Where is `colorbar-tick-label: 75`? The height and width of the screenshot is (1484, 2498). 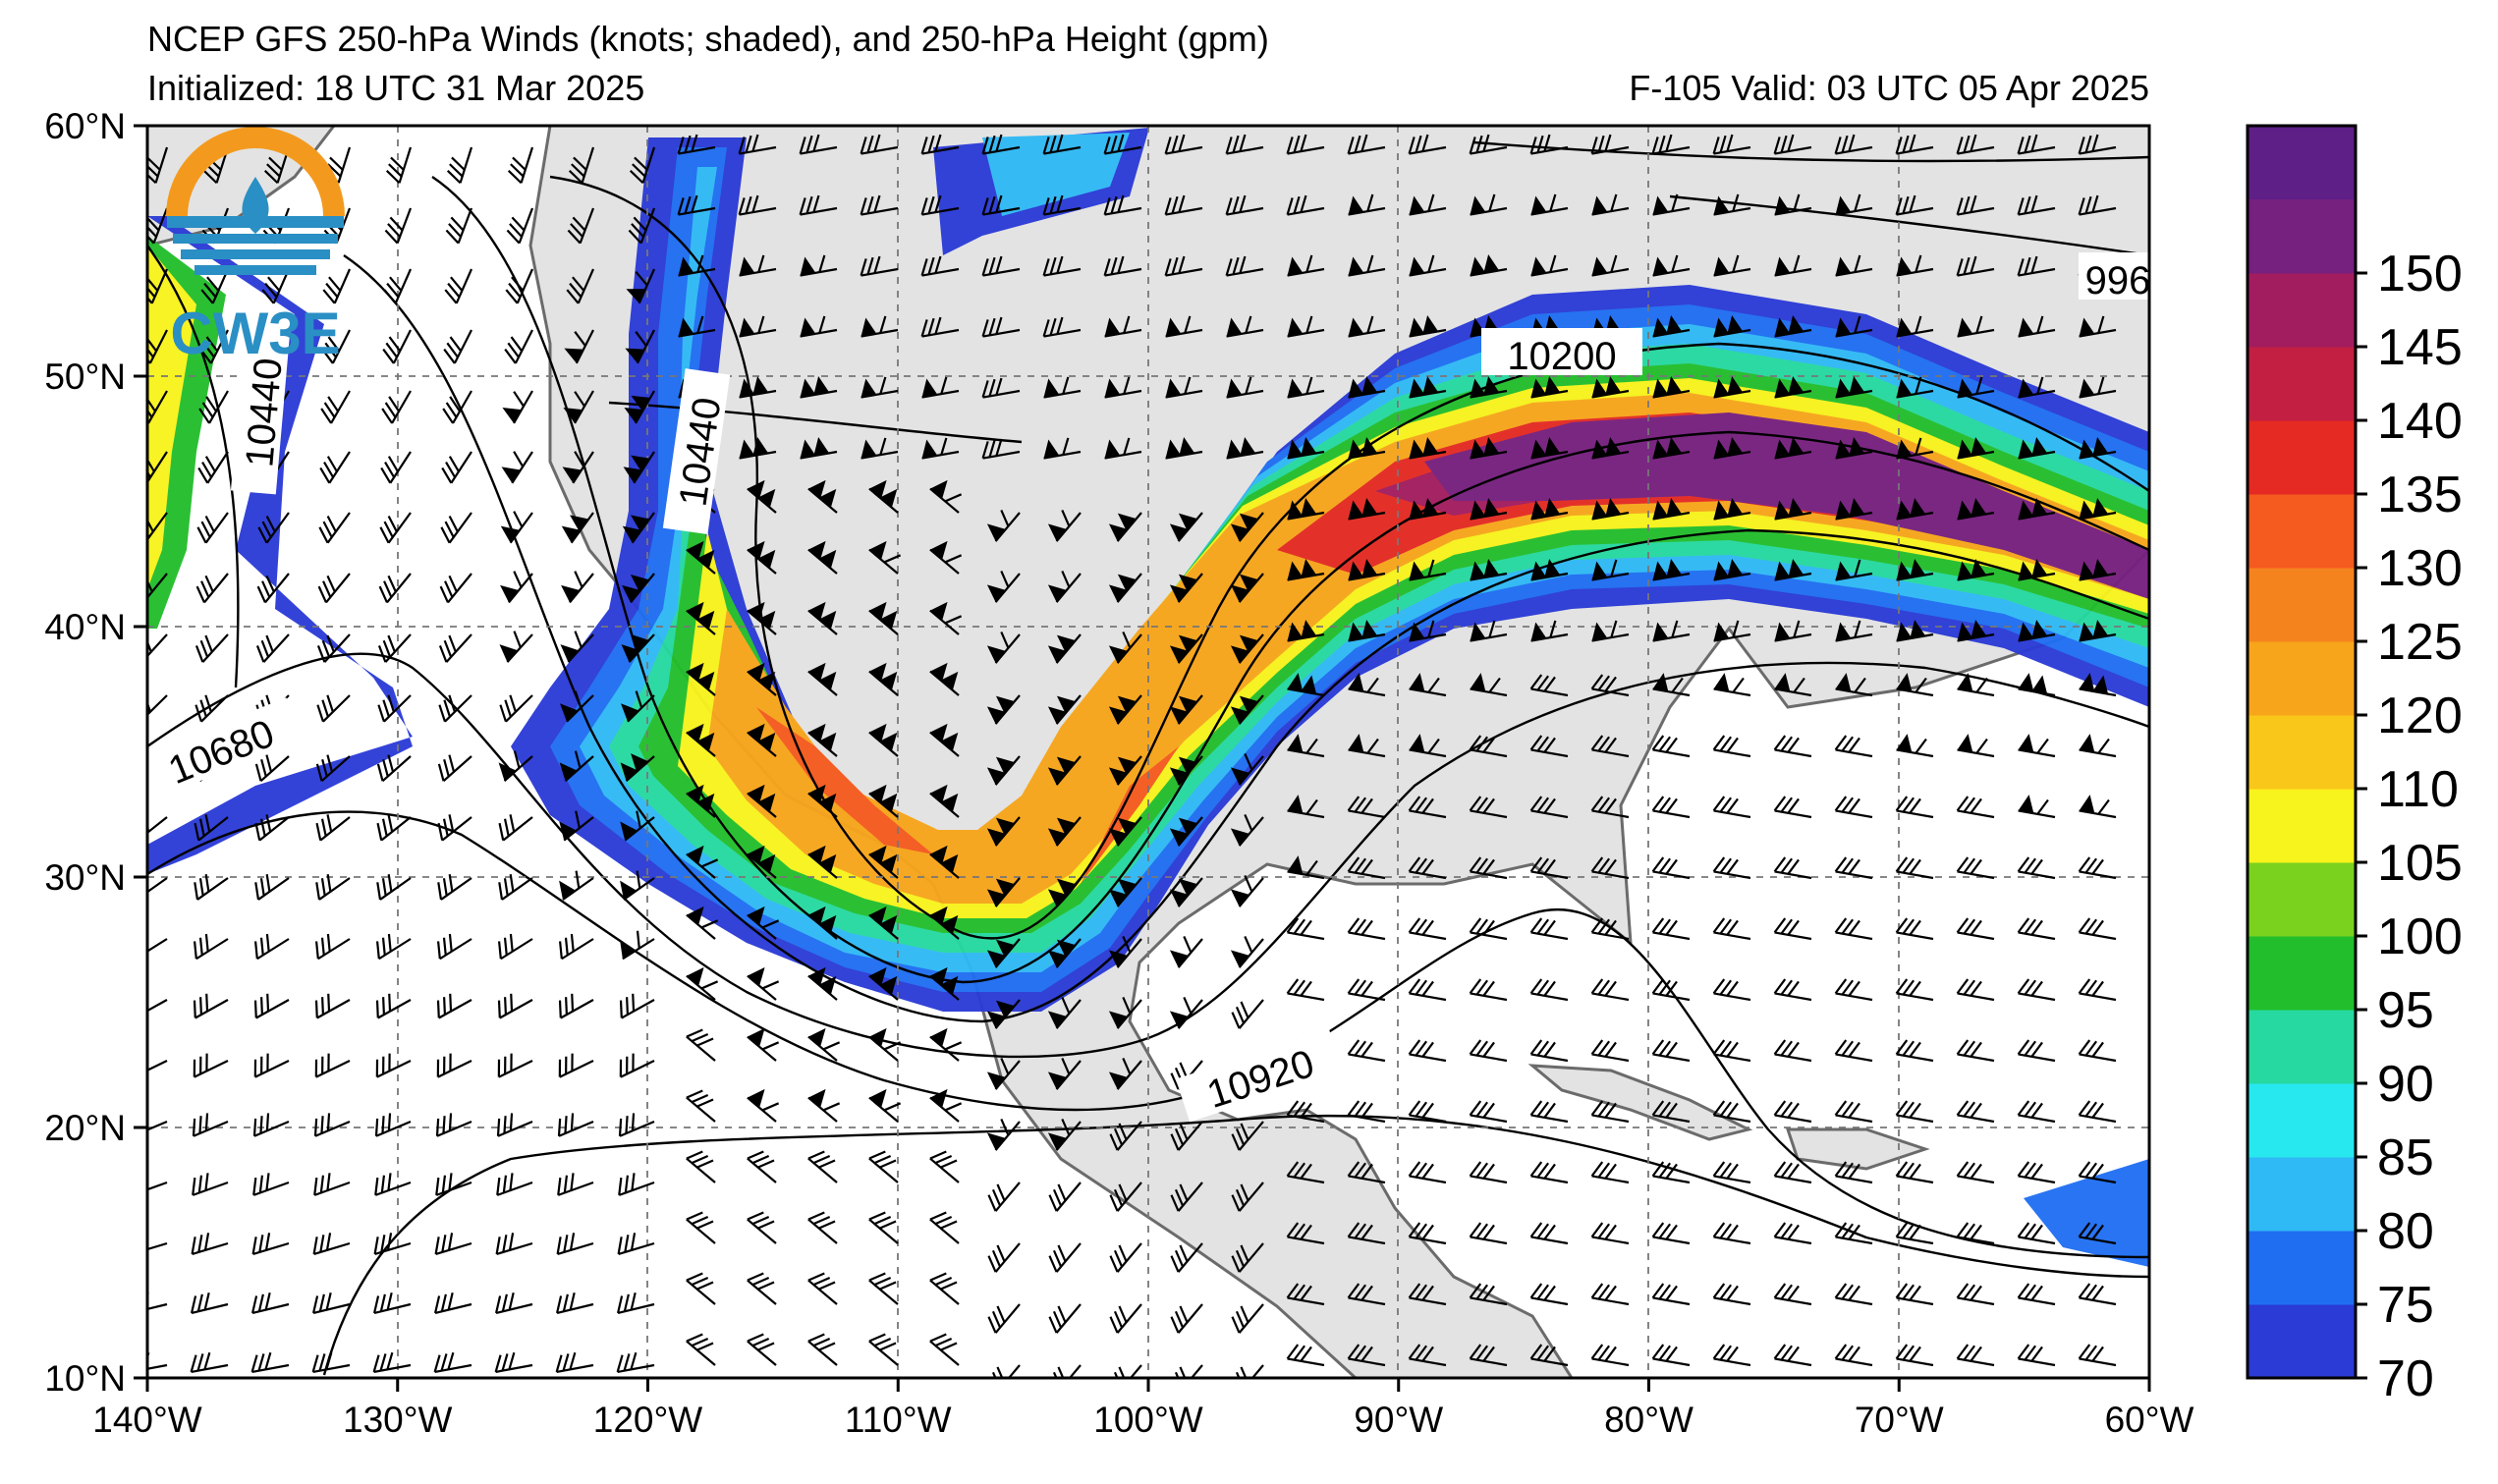 colorbar-tick-label: 75 is located at coordinates (2405, 1305).